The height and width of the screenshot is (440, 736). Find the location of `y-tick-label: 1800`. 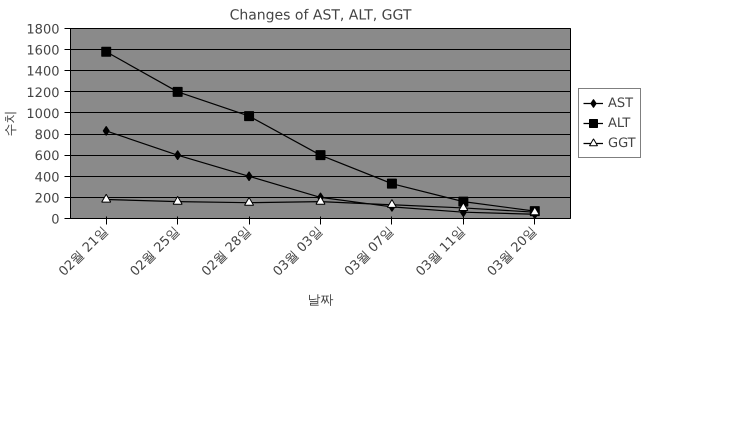

y-tick-label: 1800 is located at coordinates (43, 30).